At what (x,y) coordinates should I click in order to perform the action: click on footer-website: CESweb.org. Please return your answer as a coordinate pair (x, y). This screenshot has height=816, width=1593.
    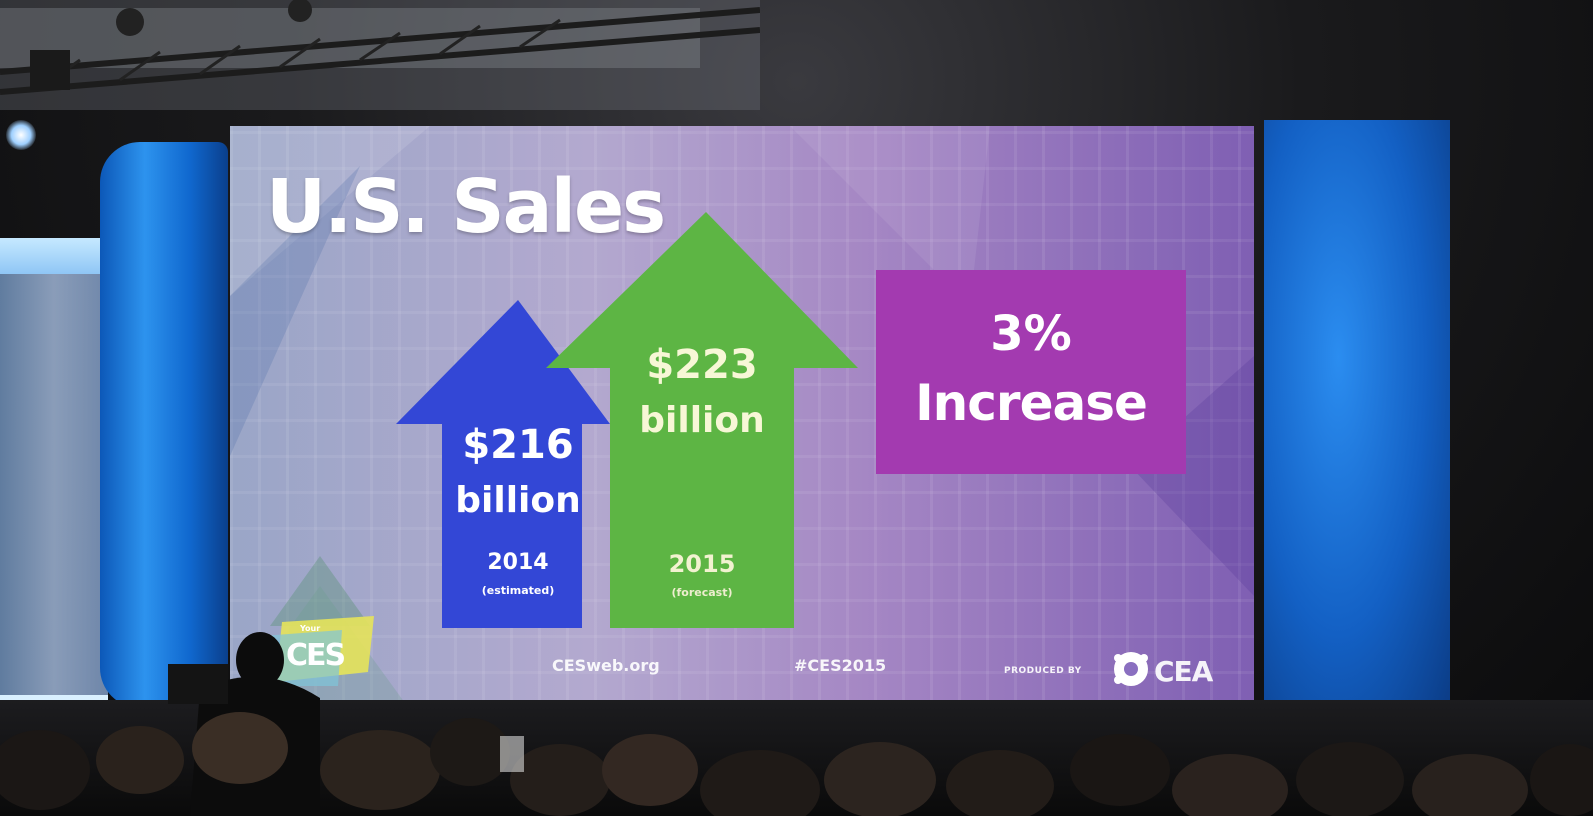
    Looking at the image, I should click on (606, 665).